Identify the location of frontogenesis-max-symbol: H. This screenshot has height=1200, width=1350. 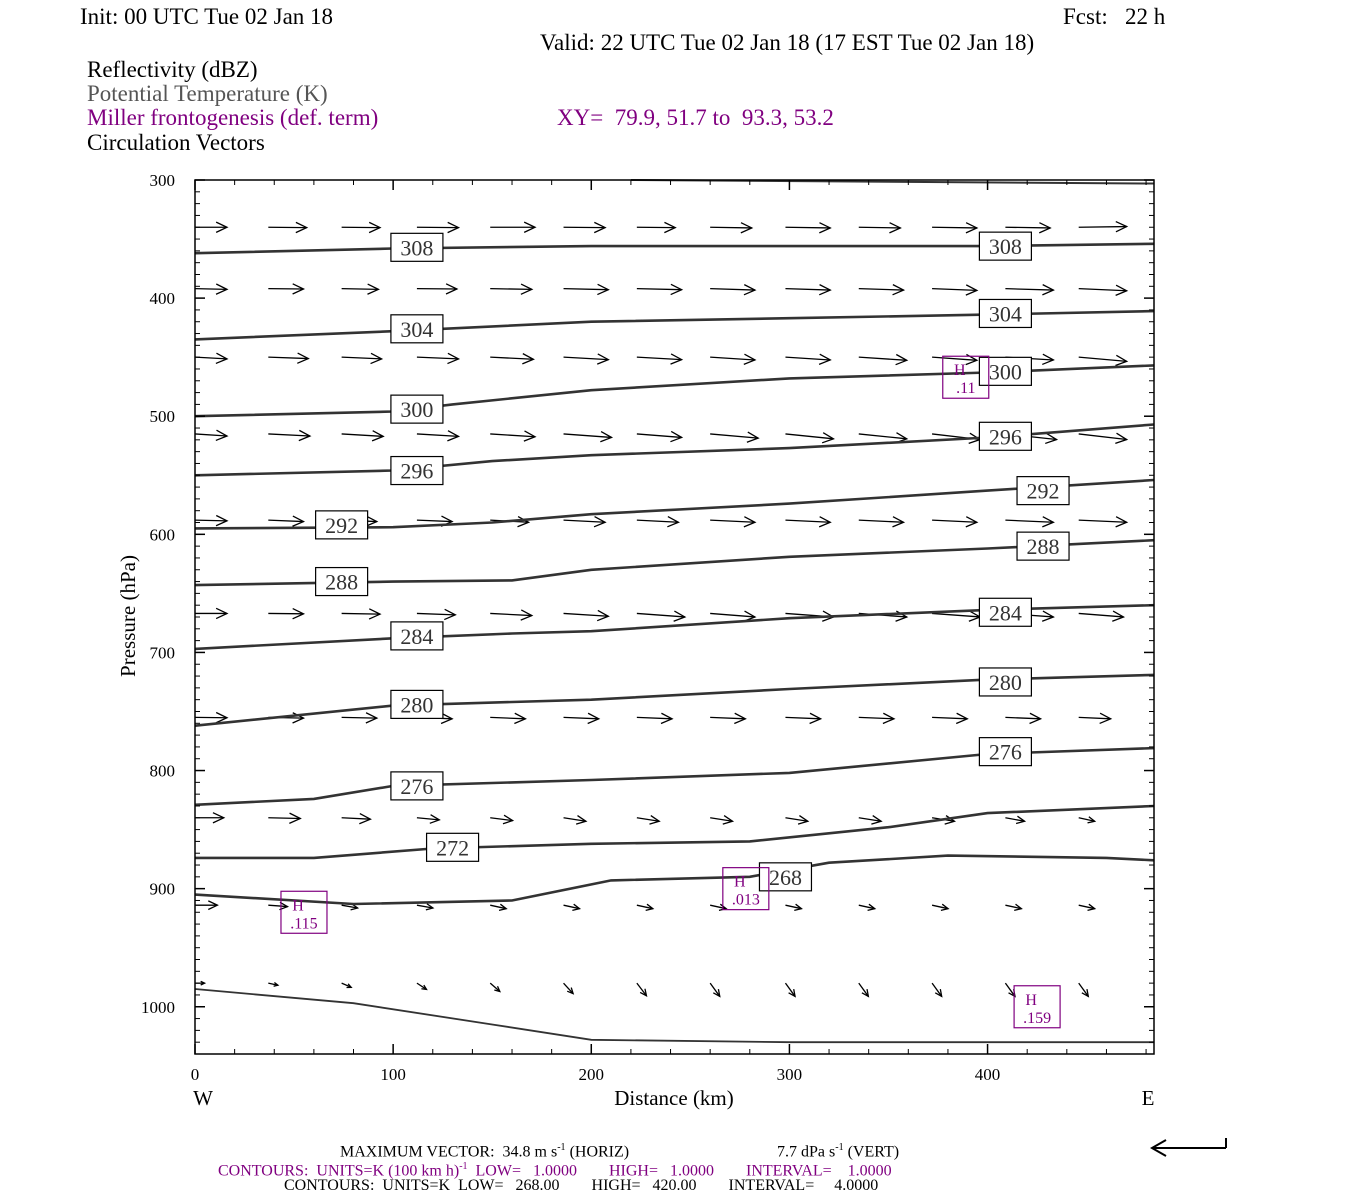
(740, 882).